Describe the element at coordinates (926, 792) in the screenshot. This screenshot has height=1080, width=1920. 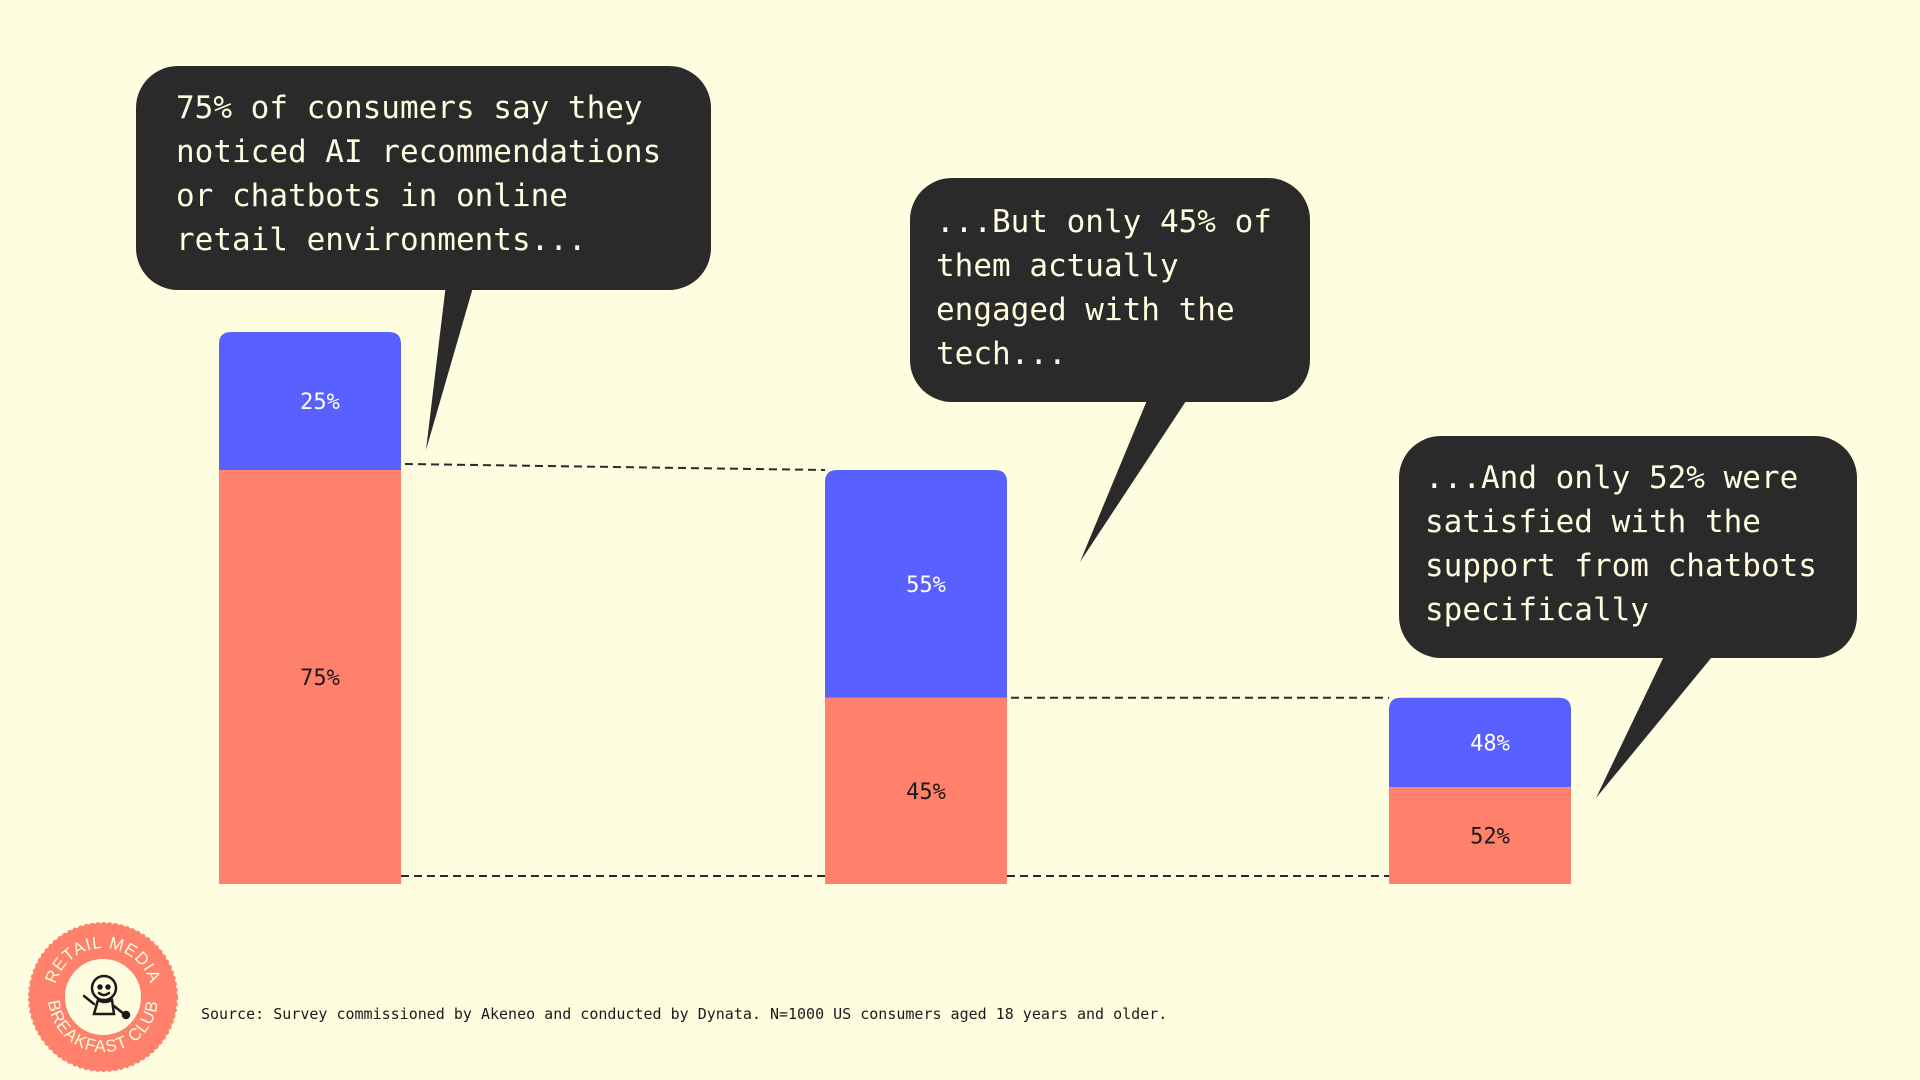
I see `data-label-yes-1: 45%` at that location.